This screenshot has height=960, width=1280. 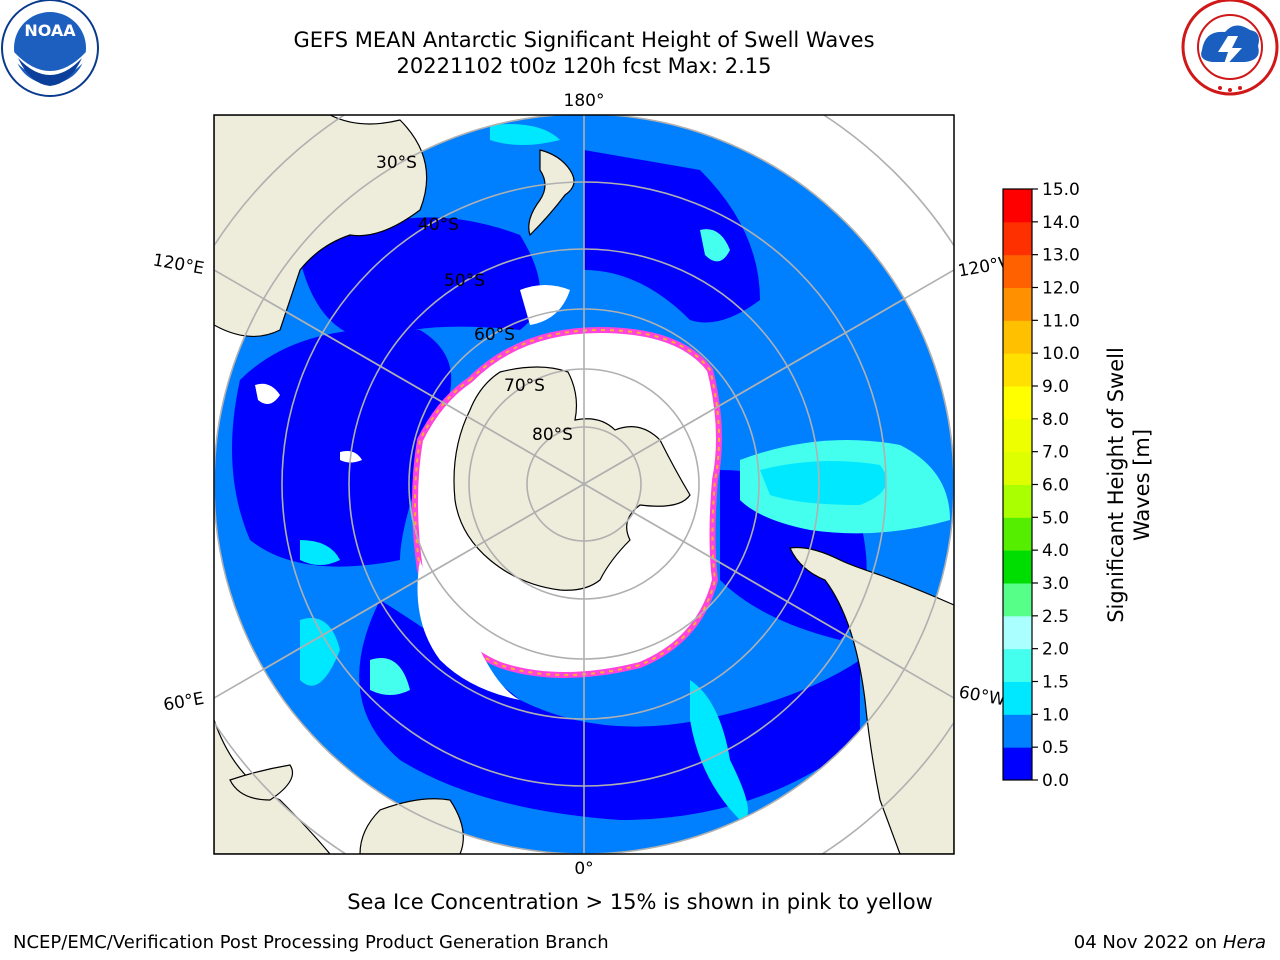 I want to click on colorbar-tick-label: 13.0, so click(x=1061, y=256).